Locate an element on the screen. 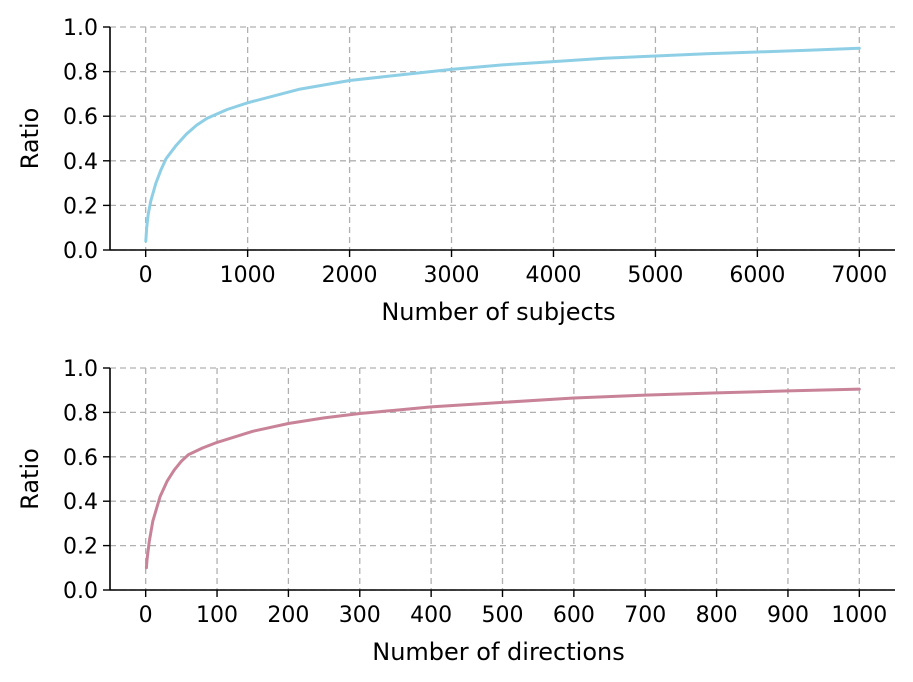  x-axis-label: Number of directions is located at coordinates (498, 652).